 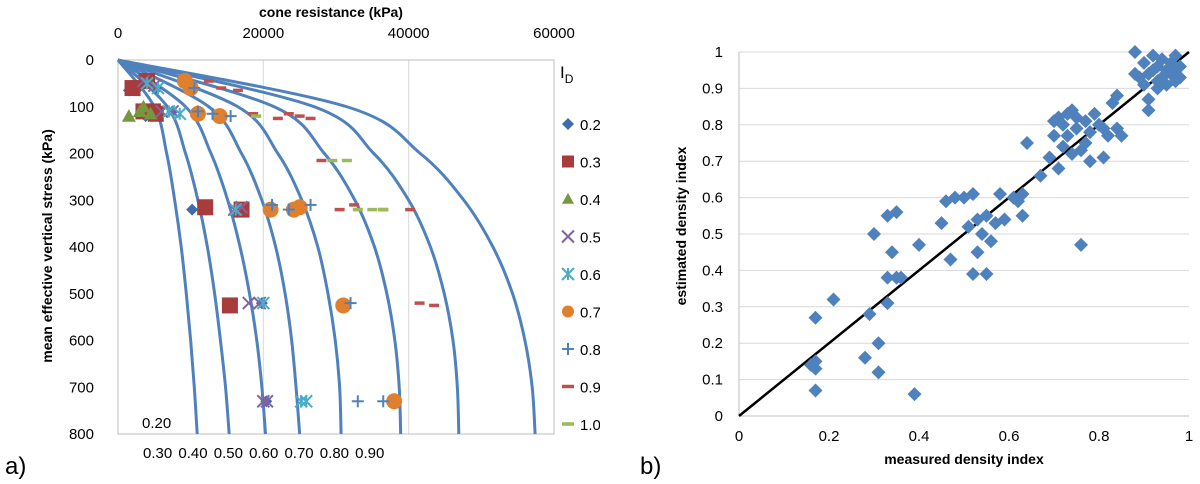 What do you see at coordinates (590, 350) in the screenshot?
I see `legend-label-080: 0.80` at bounding box center [590, 350].